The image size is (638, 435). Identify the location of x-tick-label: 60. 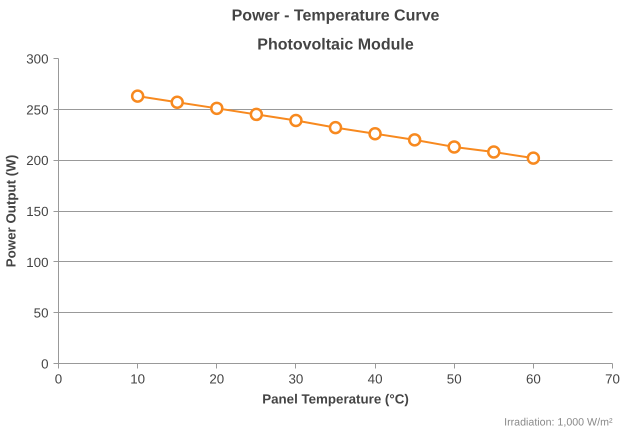
(533, 379).